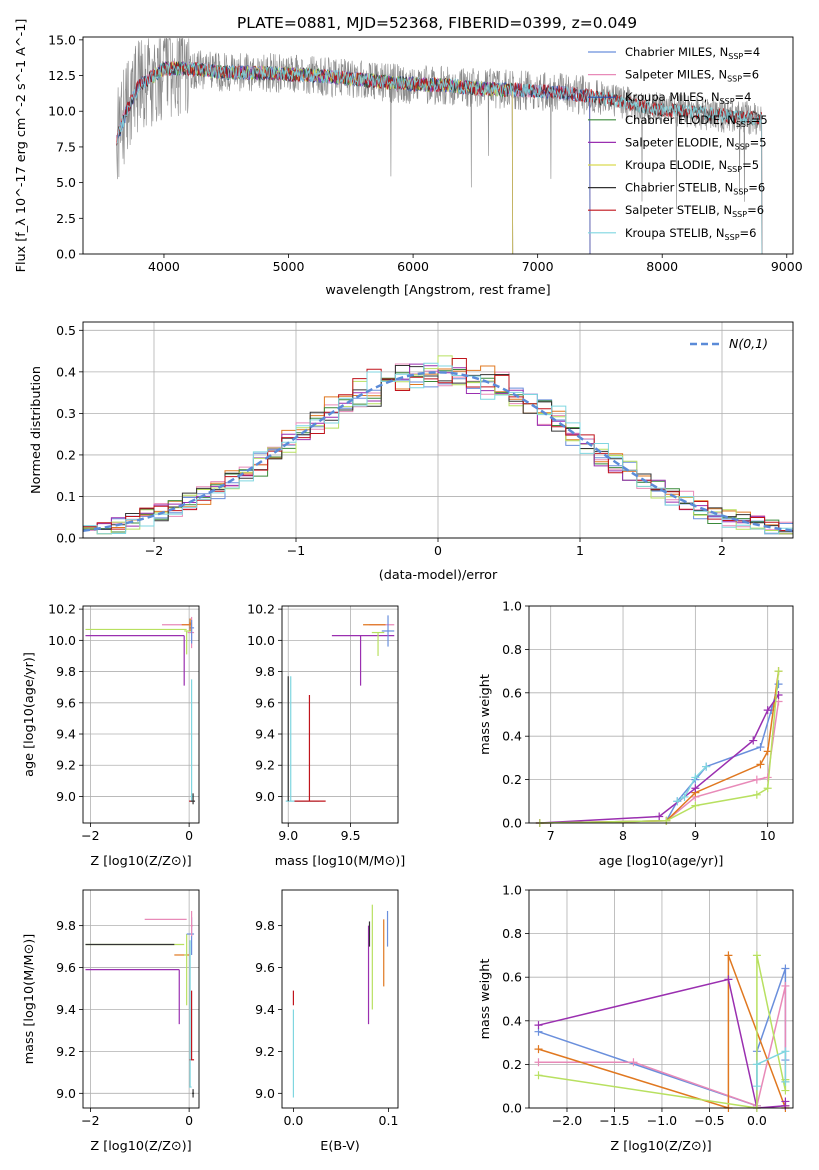  I want to click on y-axis-label: age [log10(age/yr)], so click(29, 714).